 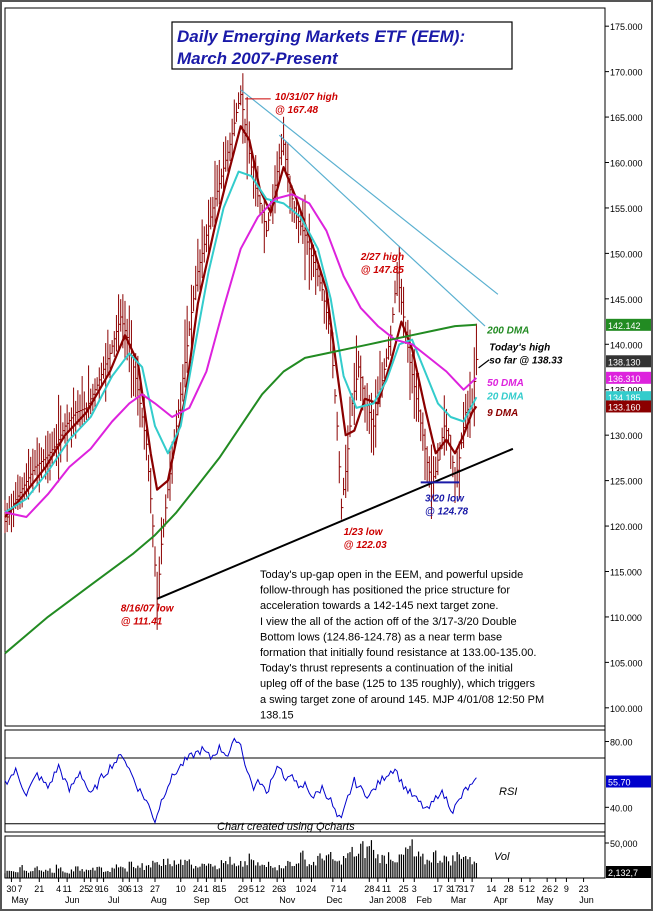 I want to click on last-value-badge-text: 133.160, so click(x=624, y=407).